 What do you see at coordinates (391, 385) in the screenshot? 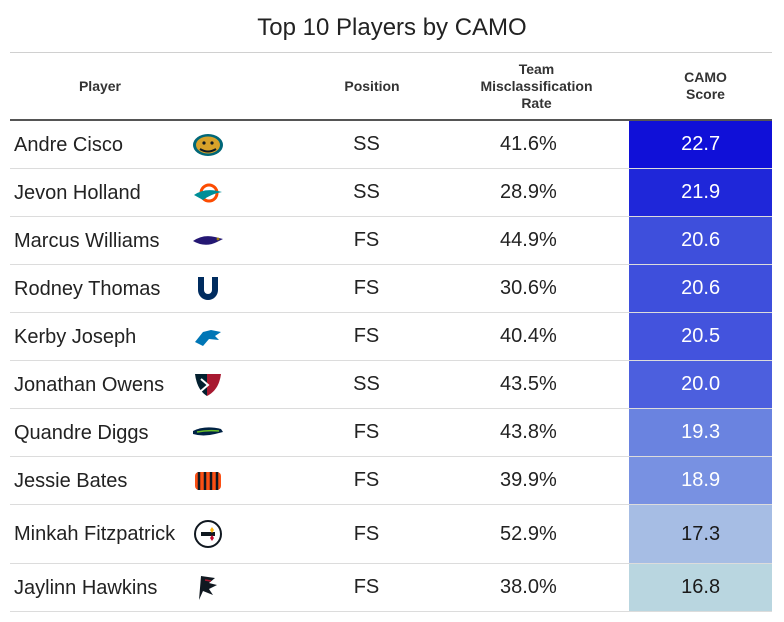
I see `table-row: Jonathan Owens SS 43.5% 20.0` at bounding box center [391, 385].